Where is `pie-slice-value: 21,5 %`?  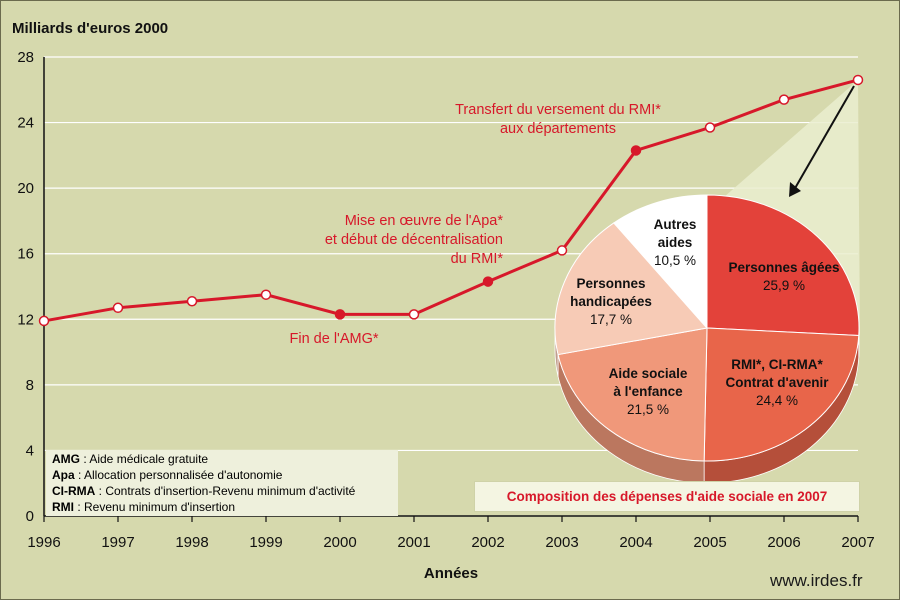
pie-slice-value: 21,5 % is located at coordinates (648, 409).